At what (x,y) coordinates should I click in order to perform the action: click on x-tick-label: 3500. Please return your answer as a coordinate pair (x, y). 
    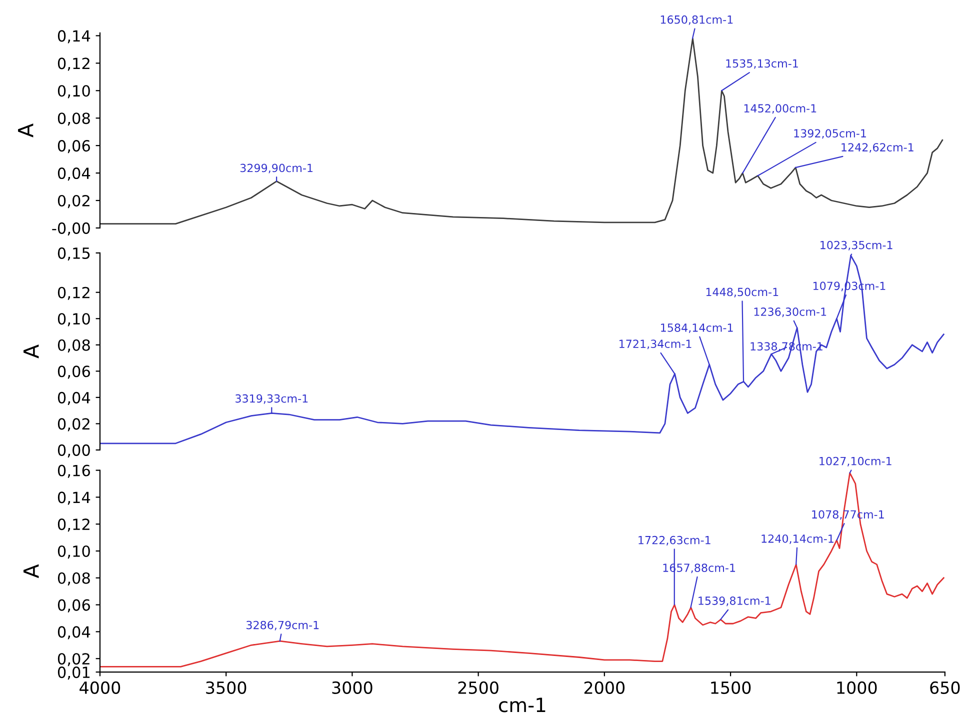
    Looking at the image, I should click on (226, 687).